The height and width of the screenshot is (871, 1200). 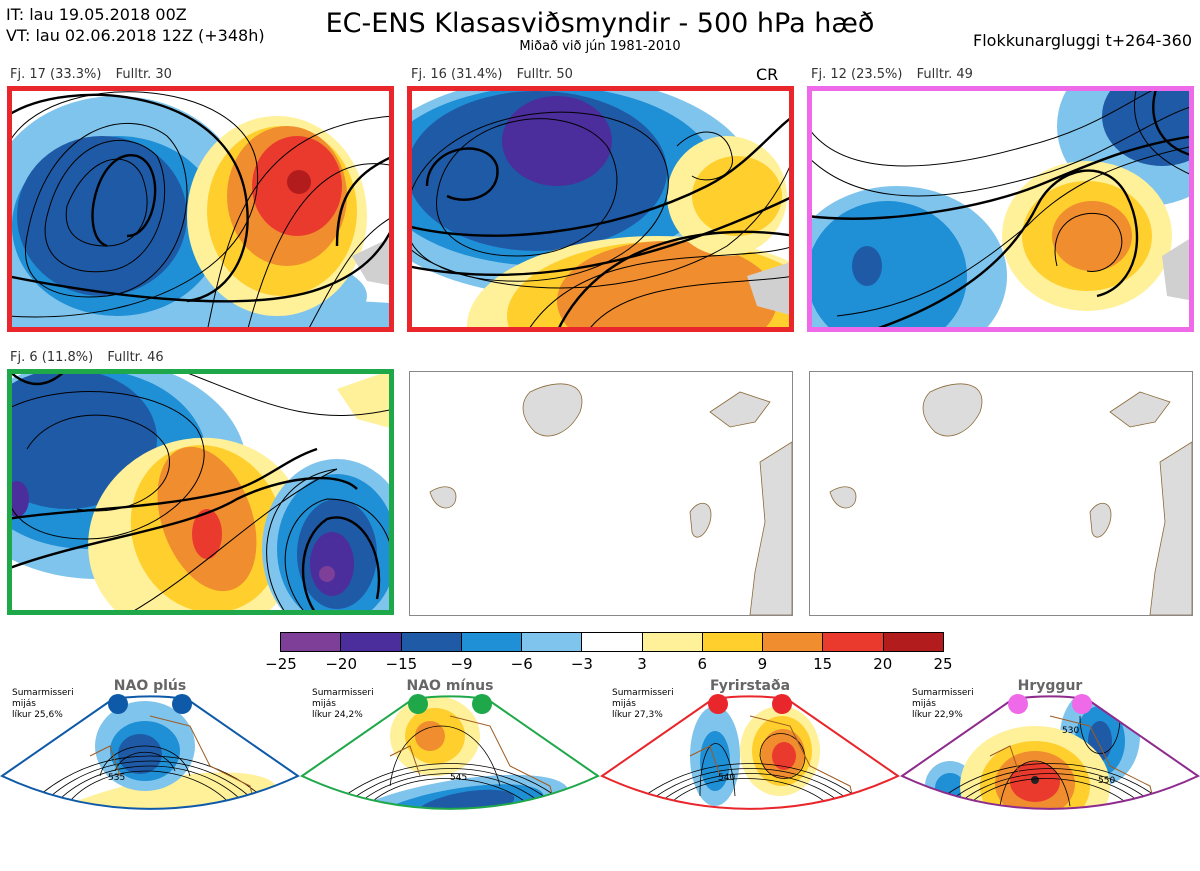 What do you see at coordinates (702, 664) in the screenshot?
I see `colorbar-tick-label: 6` at bounding box center [702, 664].